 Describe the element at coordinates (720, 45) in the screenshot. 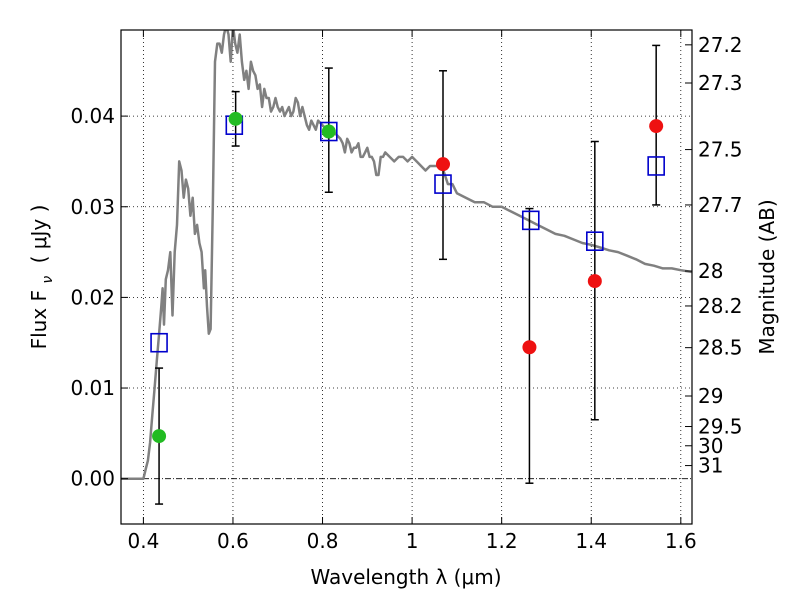

I see `magnitude-tick-label: 27.2` at that location.